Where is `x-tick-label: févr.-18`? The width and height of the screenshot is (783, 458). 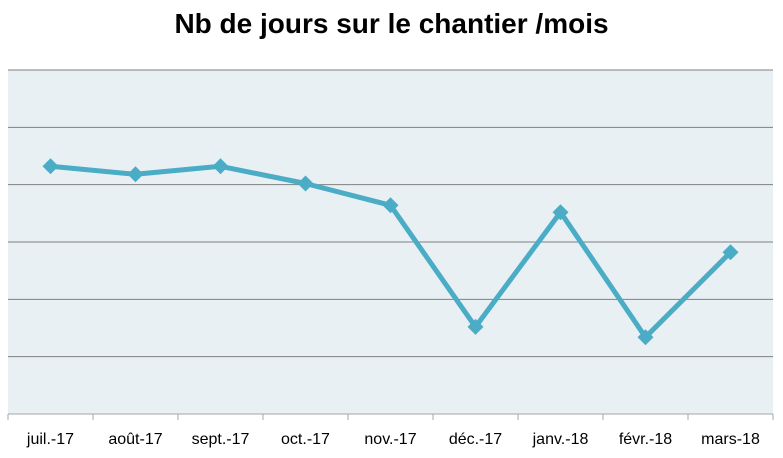 x-tick-label: févr.-18 is located at coordinates (645, 439).